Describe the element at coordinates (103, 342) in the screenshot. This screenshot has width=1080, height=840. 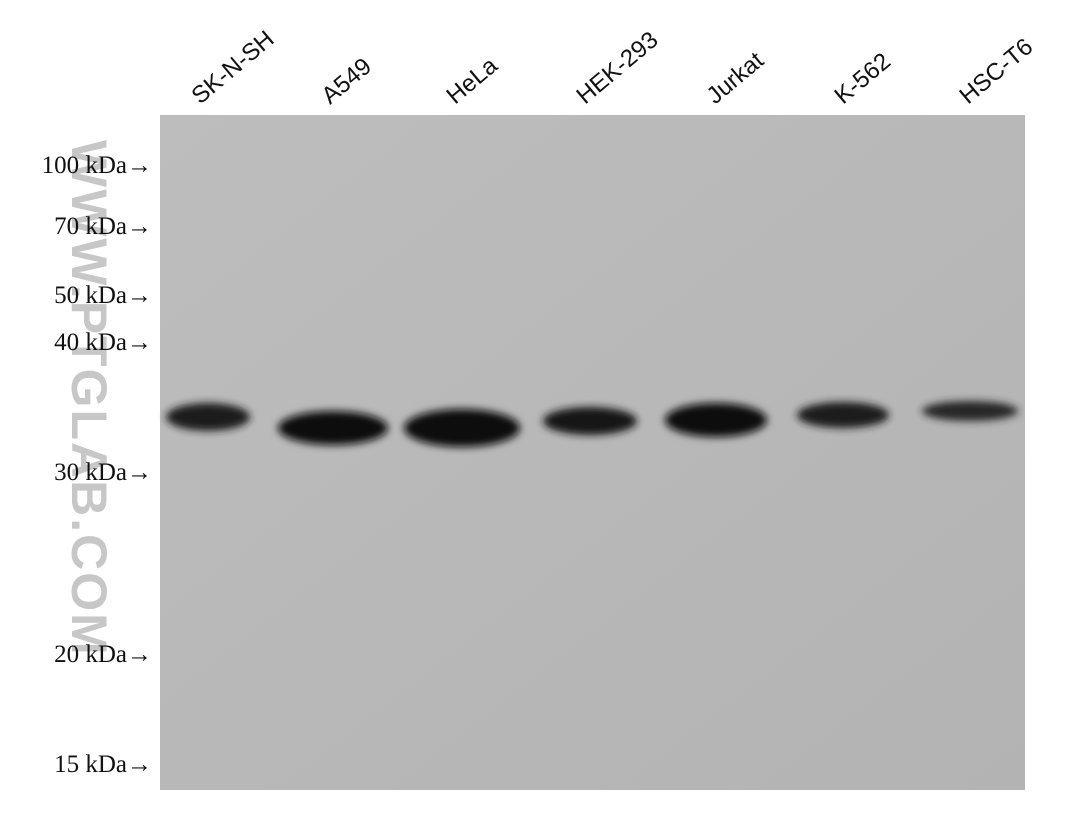
I see `marker-label: 40 kDa→` at that location.